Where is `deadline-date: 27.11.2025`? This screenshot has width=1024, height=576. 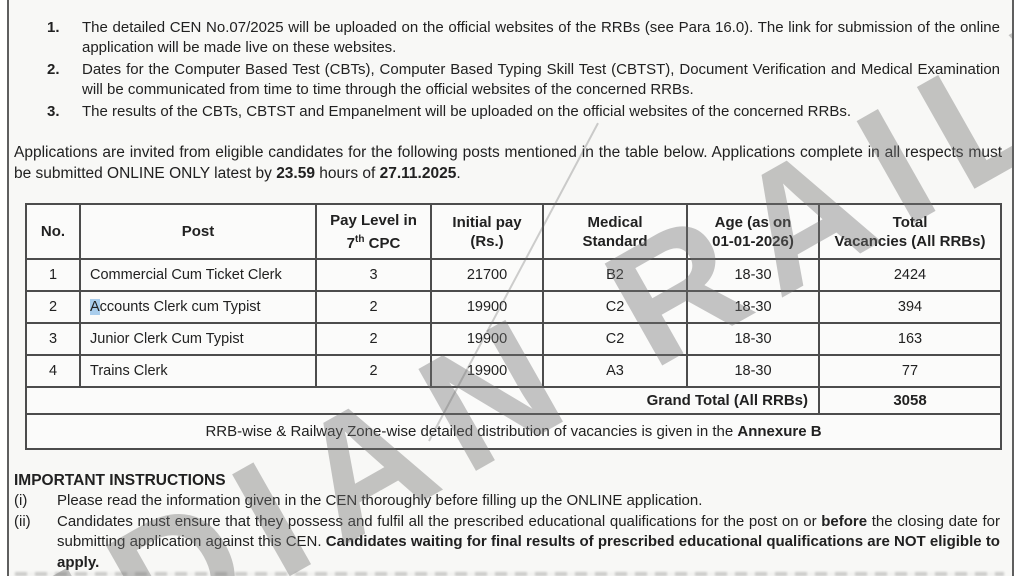 deadline-date: 27.11.2025 is located at coordinates (418, 173).